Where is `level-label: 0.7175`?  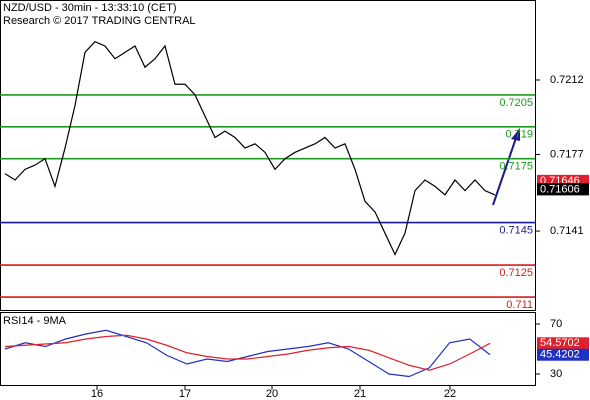 level-label: 0.7175 is located at coordinates (516, 167).